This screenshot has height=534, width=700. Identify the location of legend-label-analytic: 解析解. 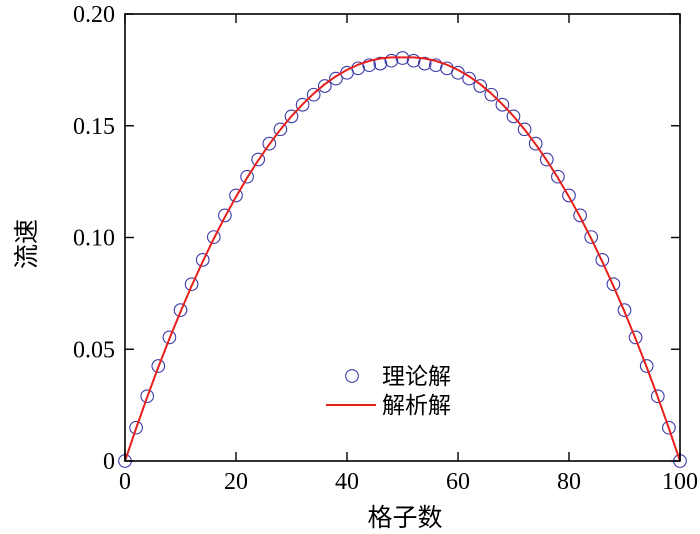
(416, 406).